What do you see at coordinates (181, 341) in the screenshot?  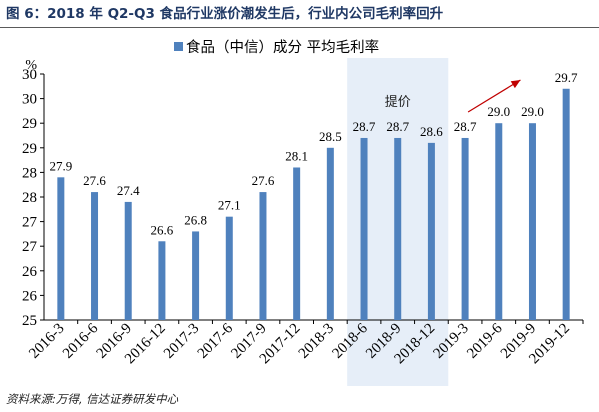 I see `x-tick-label: 2017-3` at bounding box center [181, 341].